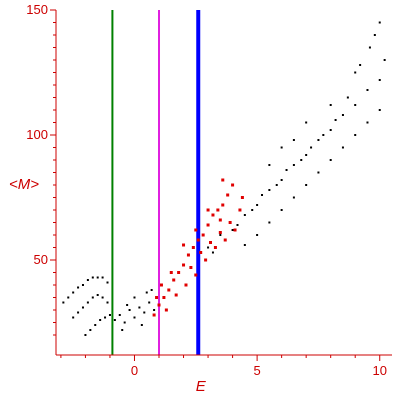 This screenshot has width=400, height=400. What do you see at coordinates (380, 370) in the screenshot?
I see `x-tick-label: 10` at bounding box center [380, 370].